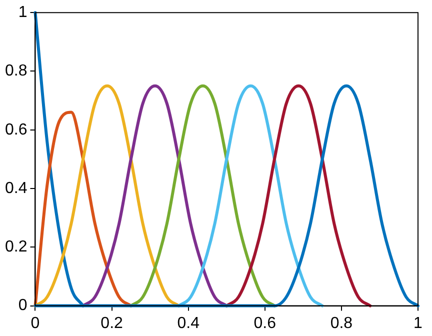  What do you see at coordinates (112, 323) in the screenshot?
I see `x-tick-label: 0.2` at bounding box center [112, 323].